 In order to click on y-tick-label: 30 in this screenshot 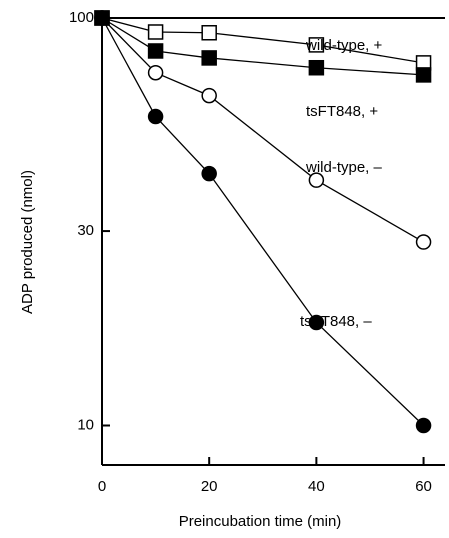, I will do `click(85, 230)`.